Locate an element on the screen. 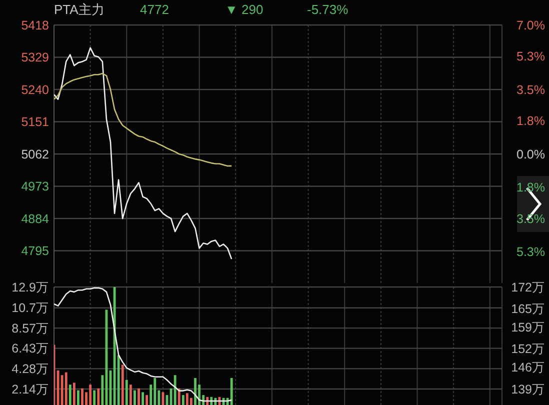  y-tick-label: 5062 is located at coordinates (35, 154).